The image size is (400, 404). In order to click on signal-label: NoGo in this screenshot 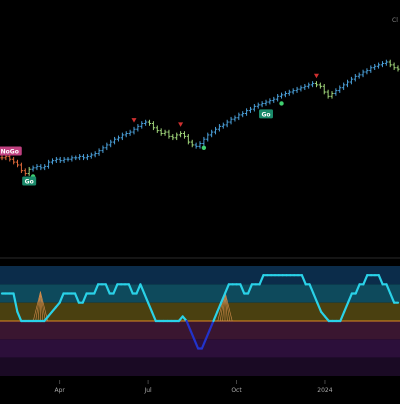, I will do `click(11, 151)`.